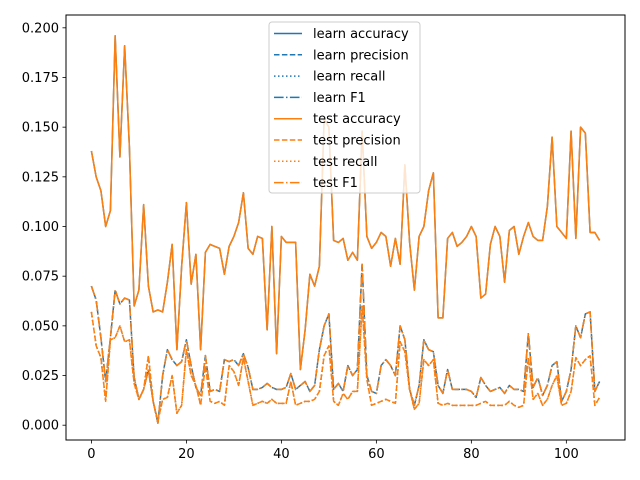  Describe the element at coordinates (349, 77) in the screenshot. I see `legend-label: learn recall` at that location.